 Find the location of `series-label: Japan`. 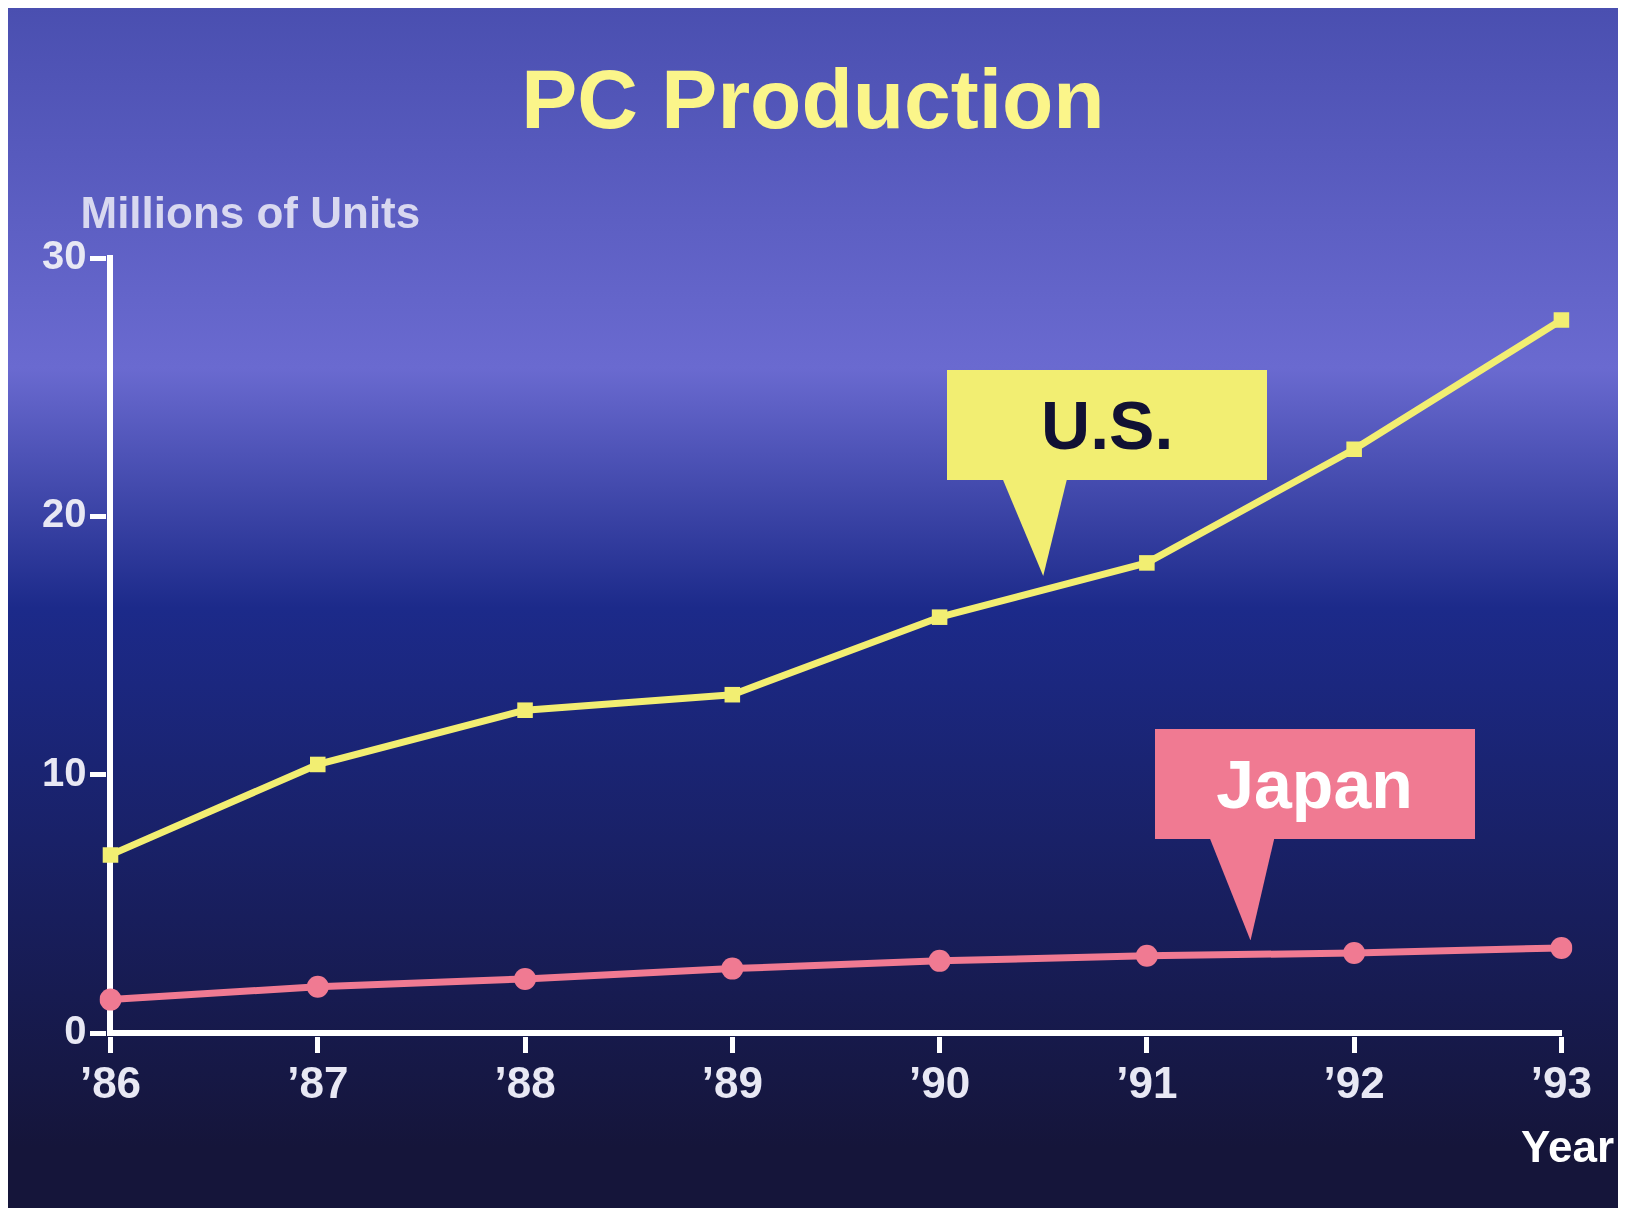

series-label: Japan is located at coordinates (1314, 784).